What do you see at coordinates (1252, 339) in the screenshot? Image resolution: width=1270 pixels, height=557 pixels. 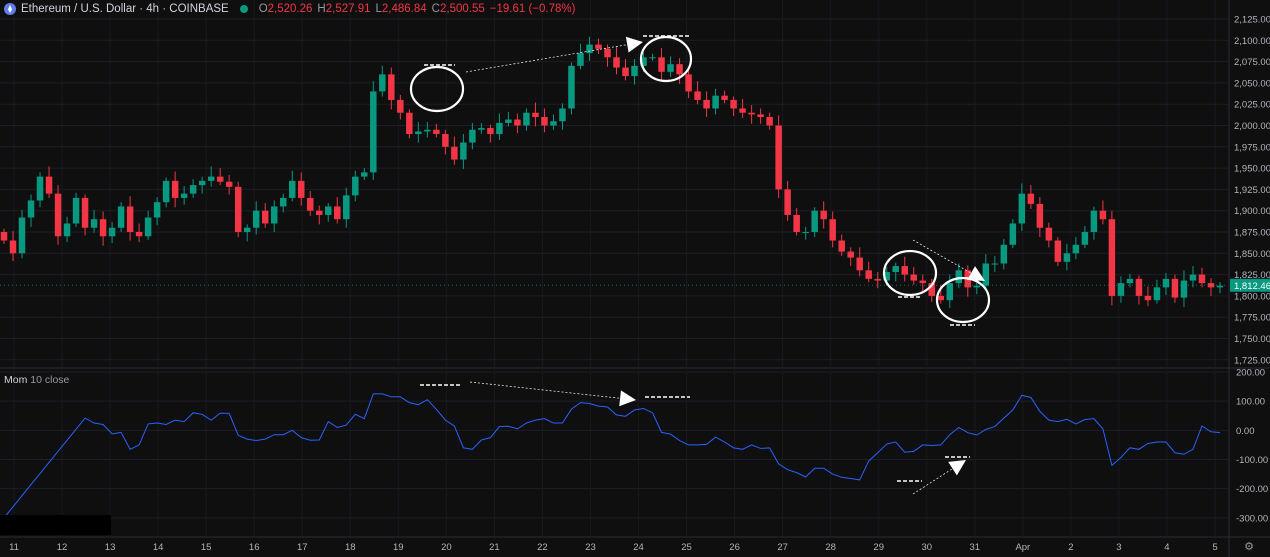 I see `price-tick-label: 1,750.00` at bounding box center [1252, 339].